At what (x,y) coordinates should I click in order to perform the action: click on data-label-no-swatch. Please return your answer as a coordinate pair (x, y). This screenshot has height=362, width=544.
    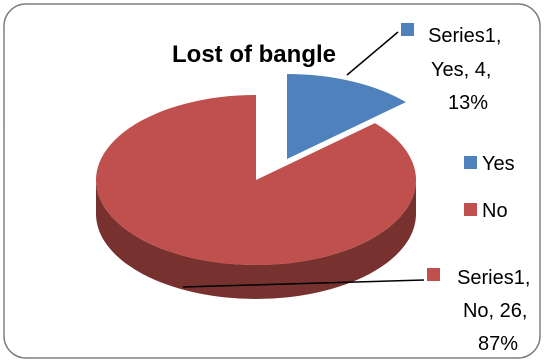
    Looking at the image, I should click on (433, 274).